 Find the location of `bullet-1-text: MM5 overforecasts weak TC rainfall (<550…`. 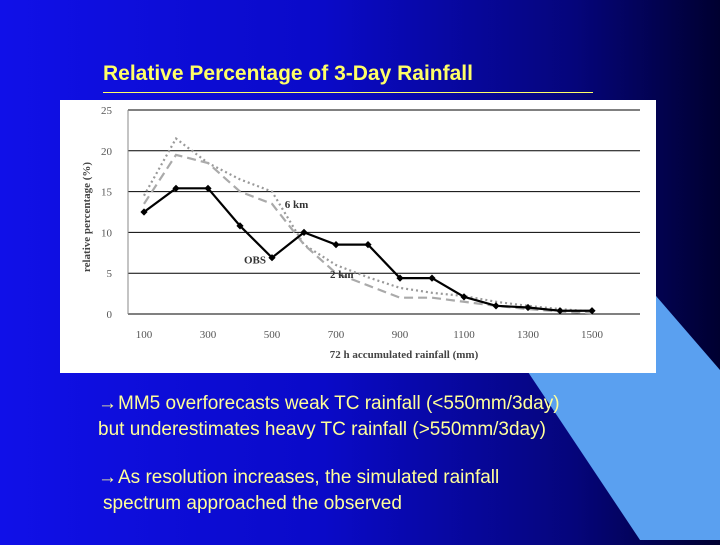

bullet-1-text: MM5 overforecasts weak TC rainfall (<550… is located at coordinates (339, 403).